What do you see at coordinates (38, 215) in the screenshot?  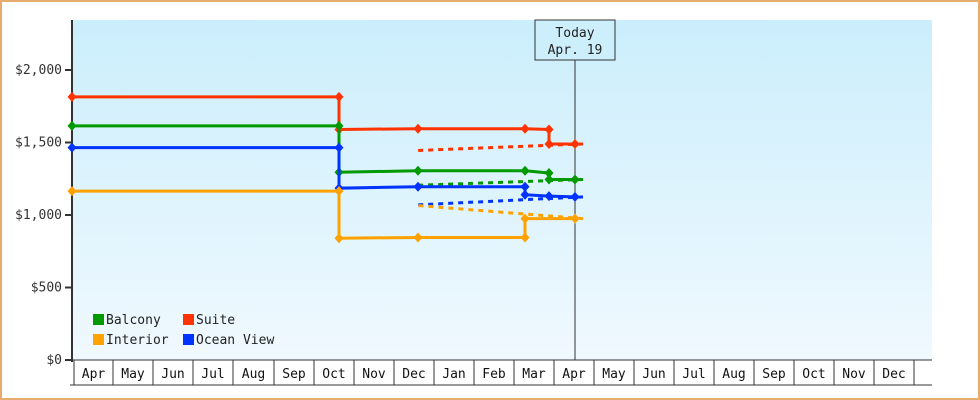 I see `y-tick-label: $1,000` at bounding box center [38, 215].